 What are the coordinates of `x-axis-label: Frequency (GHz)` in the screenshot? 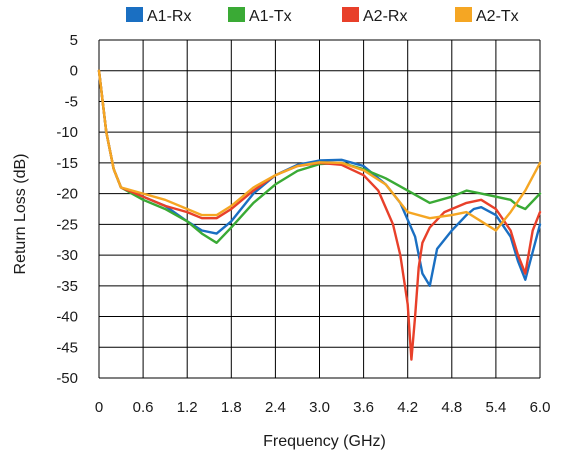 It's located at (324, 441).